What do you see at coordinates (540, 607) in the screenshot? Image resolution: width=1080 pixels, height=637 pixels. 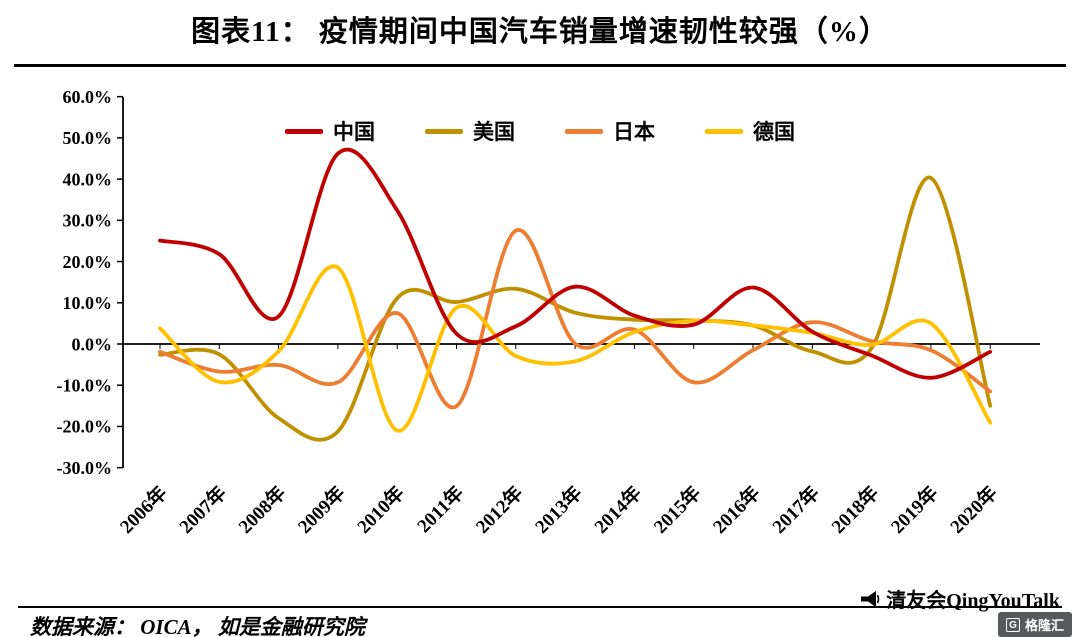 I see `footer-divider` at bounding box center [540, 607].